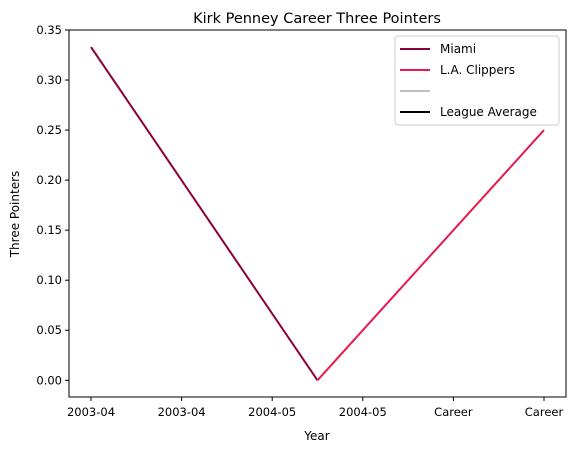 The width and height of the screenshot is (579, 453). Describe the element at coordinates (317, 19) in the screenshot. I see `chart-title: Kirk Penney Career Three Pointers` at that location.